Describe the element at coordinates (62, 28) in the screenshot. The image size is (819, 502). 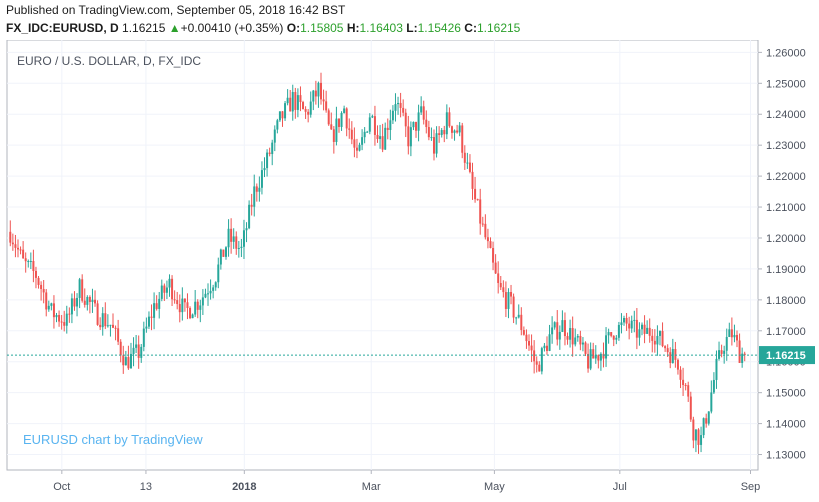
I see `symbol-label: FX_IDC:EURUSD, D` at that location.